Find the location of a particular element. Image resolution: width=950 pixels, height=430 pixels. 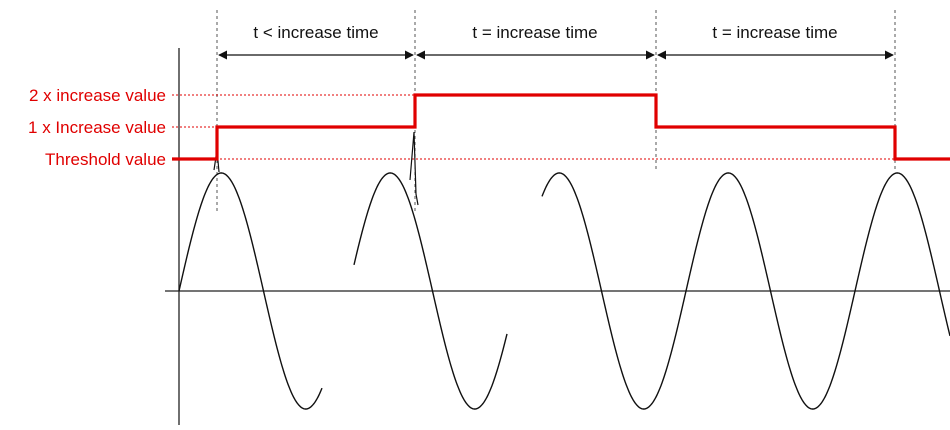

threshold-step-line is located at coordinates (561, 127).